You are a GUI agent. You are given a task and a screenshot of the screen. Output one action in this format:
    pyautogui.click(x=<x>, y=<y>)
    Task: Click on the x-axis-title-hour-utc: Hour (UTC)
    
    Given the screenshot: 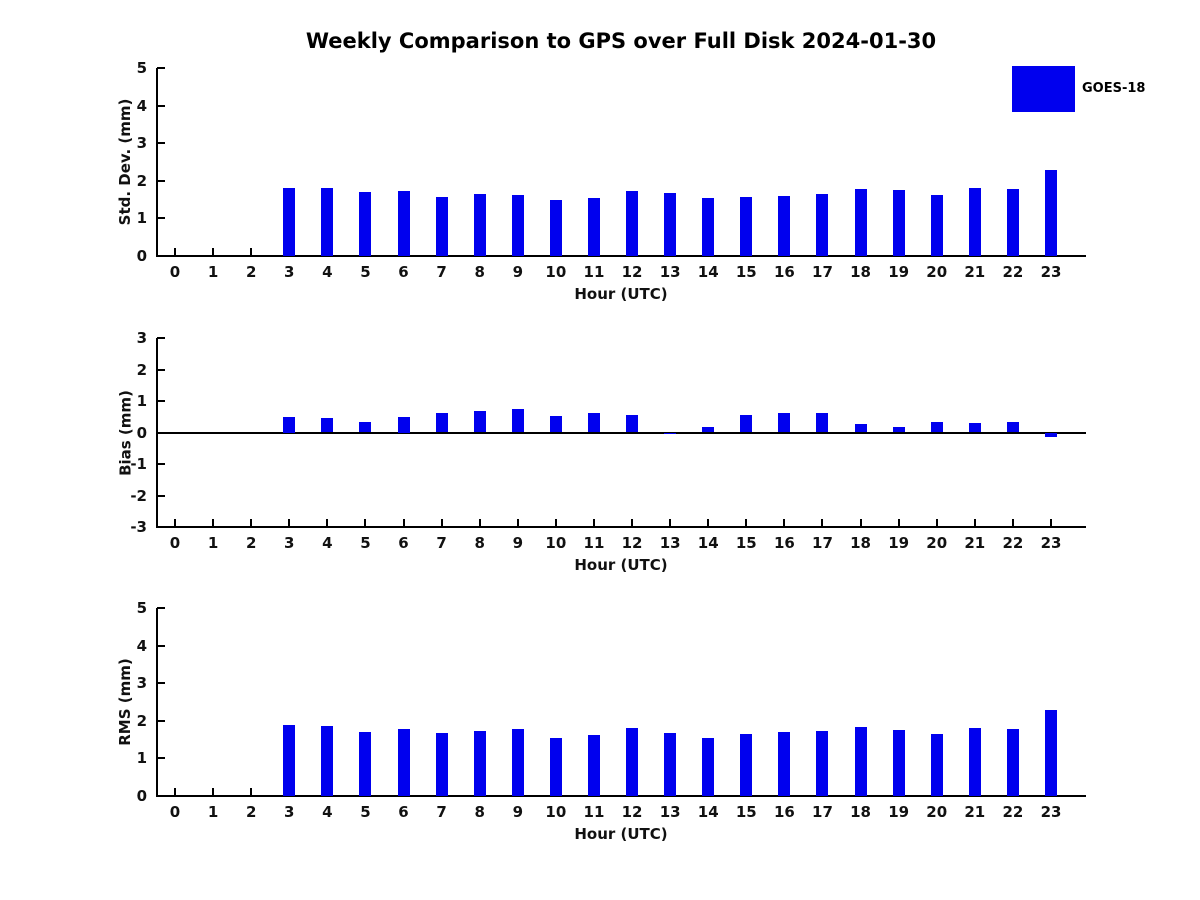 What is the action you would take?
    pyautogui.click(x=621, y=565)
    